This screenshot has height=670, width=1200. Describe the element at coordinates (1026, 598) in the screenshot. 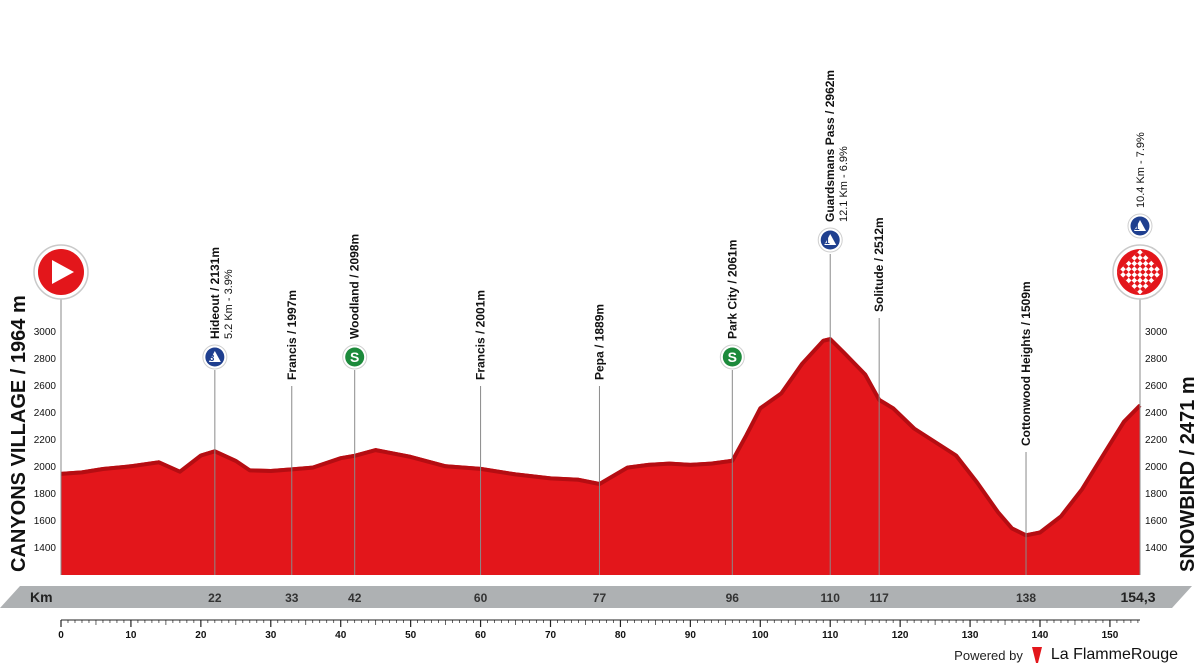

I see `point-8-km-label: 138` at that location.